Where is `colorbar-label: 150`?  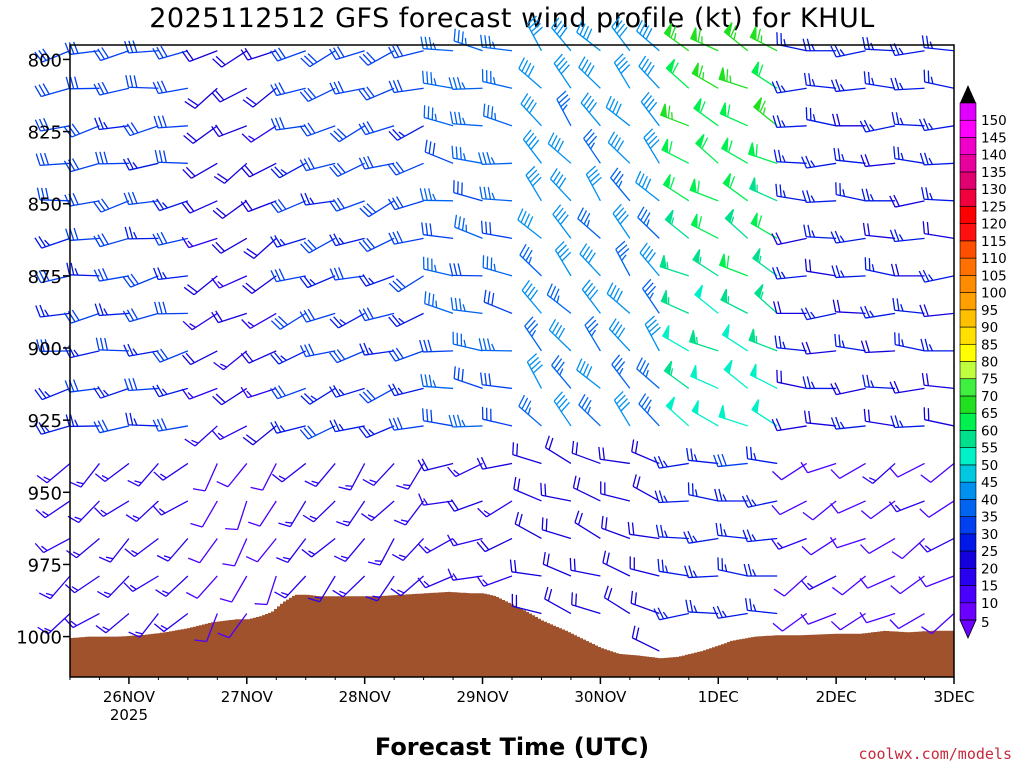 colorbar-label: 150 is located at coordinates (994, 121).